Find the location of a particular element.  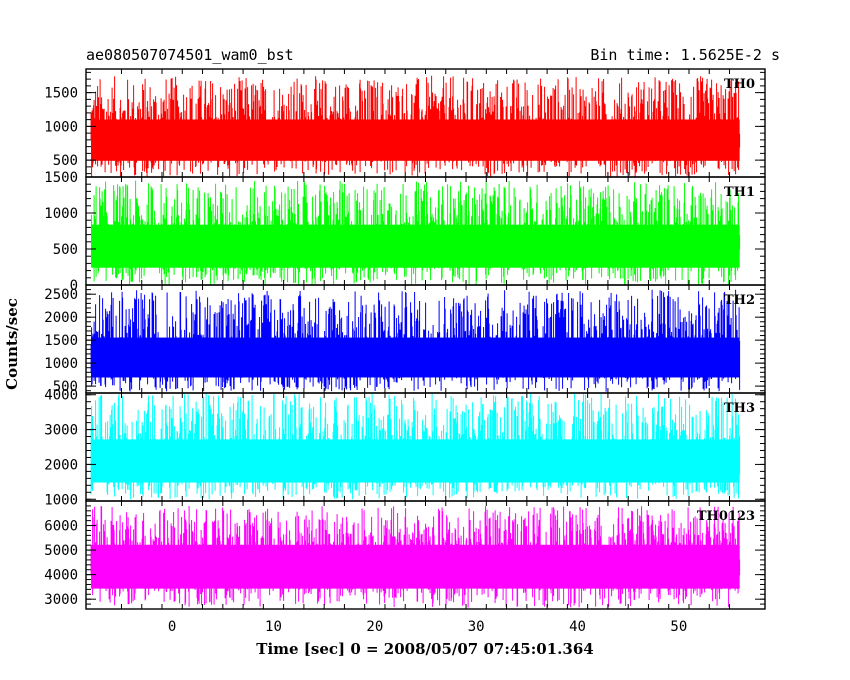

x-tick-label: 30 is located at coordinates (476, 627).